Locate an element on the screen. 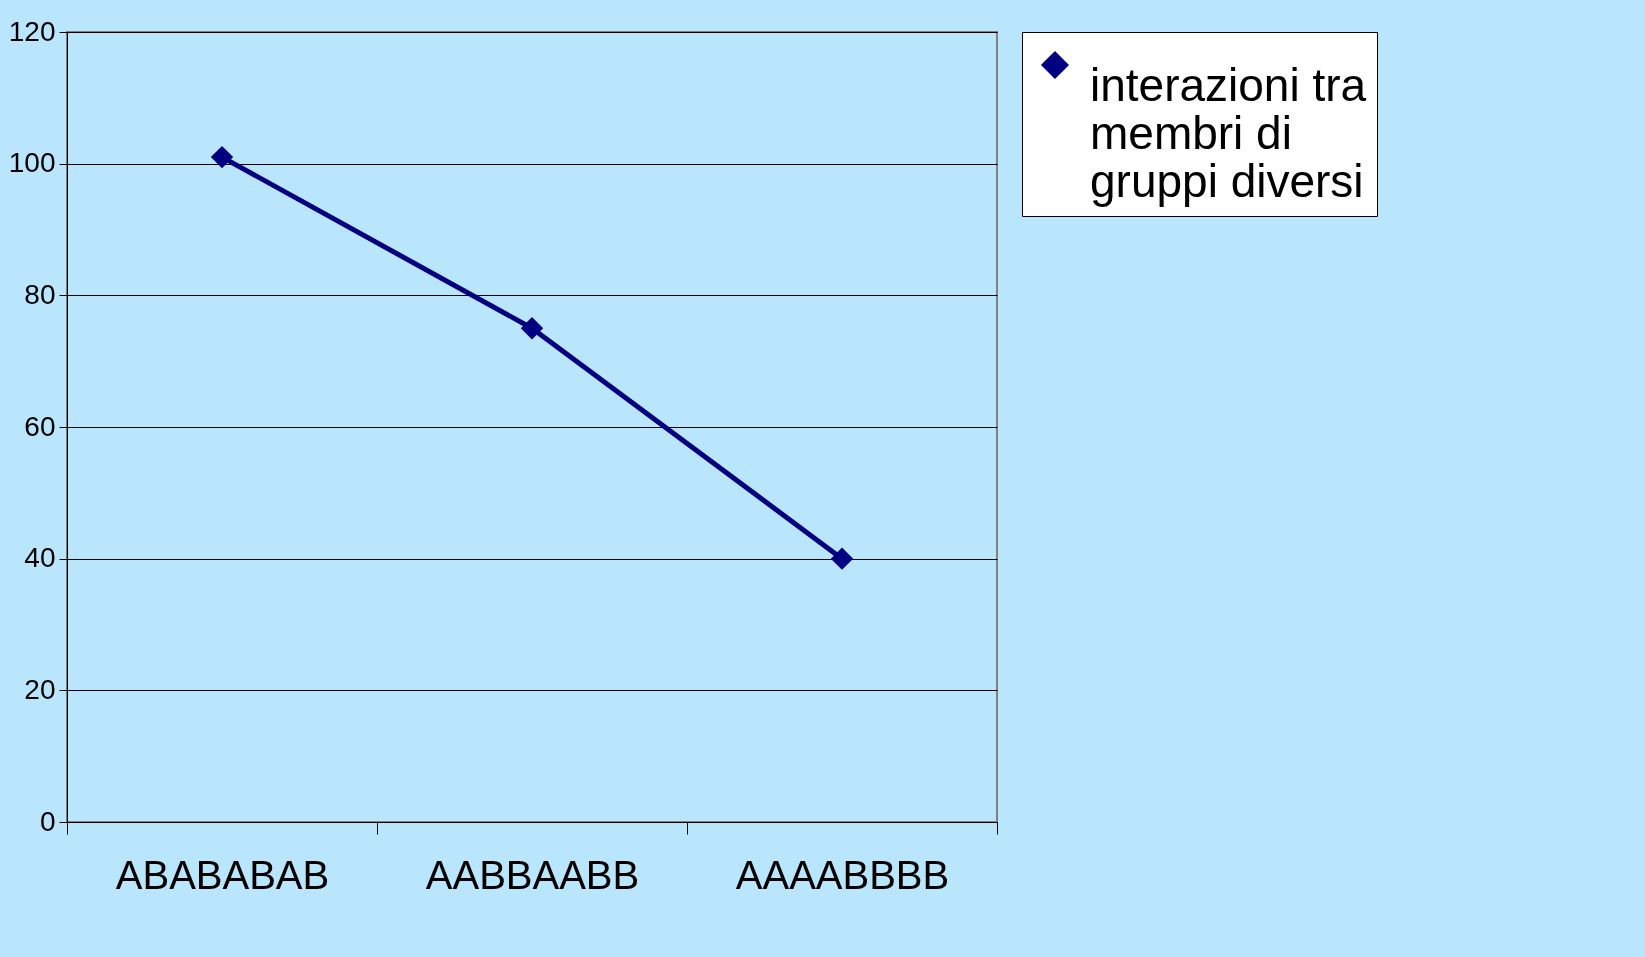 This screenshot has width=1645, height=957. y-tick-label: 60 is located at coordinates (40, 426).